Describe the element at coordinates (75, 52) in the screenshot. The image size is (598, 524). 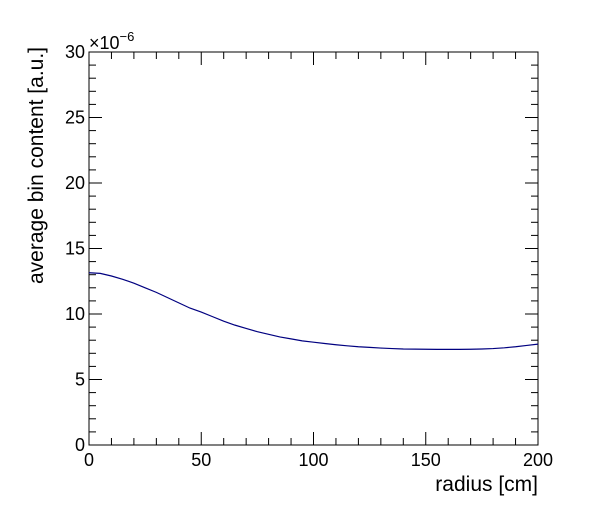
I see `y-tick-label: 30` at that location.